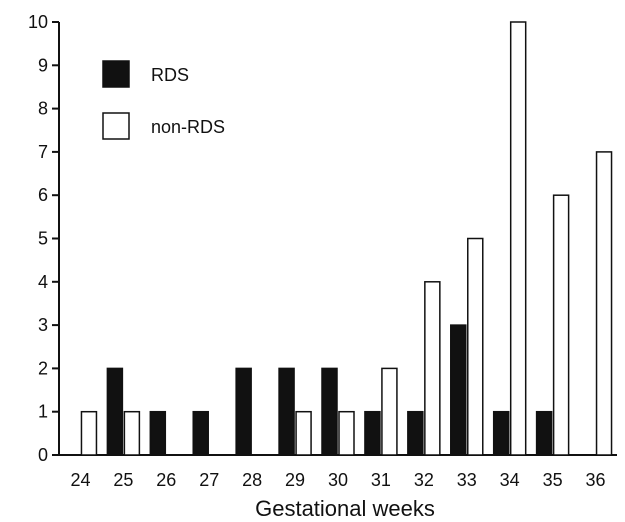 The height and width of the screenshot is (522, 625). I want to click on x-tick-label: 25, so click(123, 480).